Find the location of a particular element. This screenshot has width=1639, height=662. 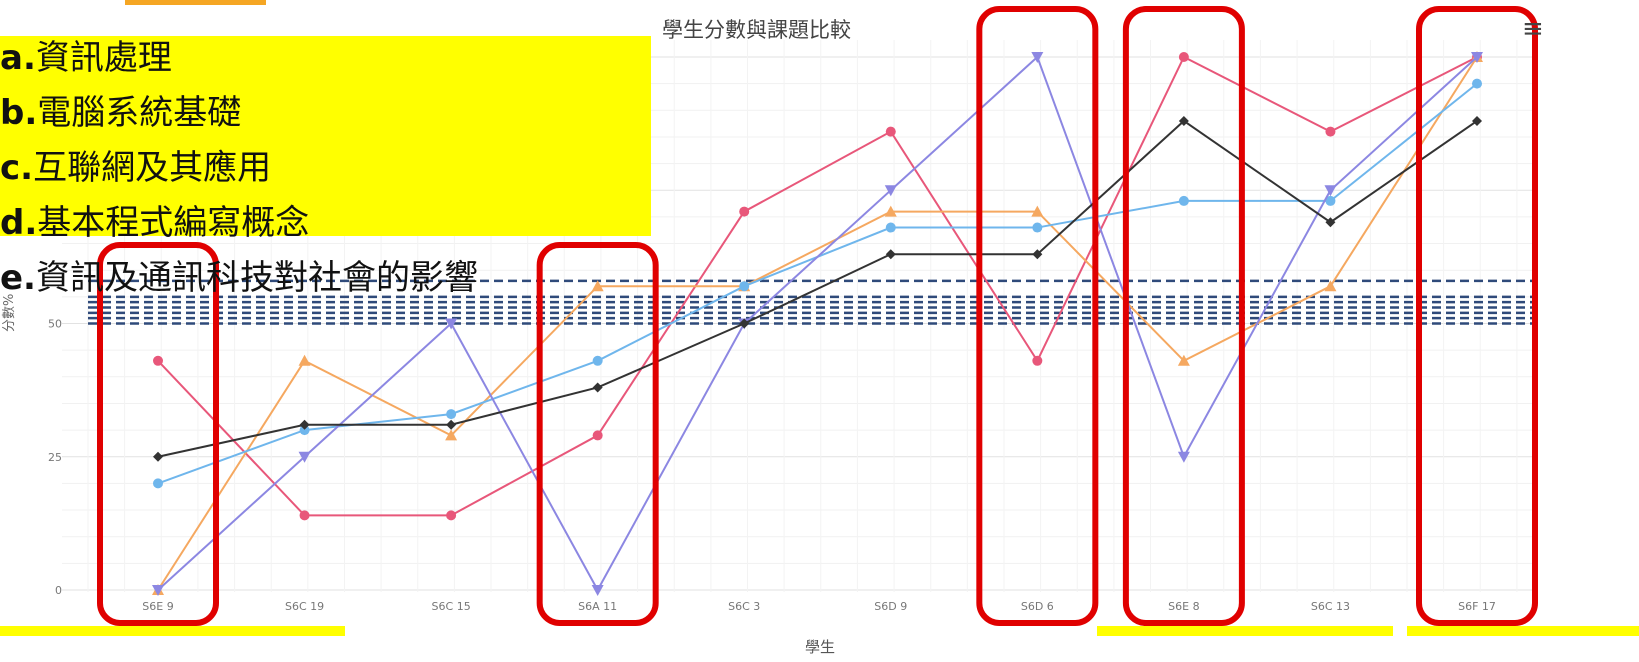

legend-topic-c: c.互聯網及其應用 is located at coordinates (136, 168).